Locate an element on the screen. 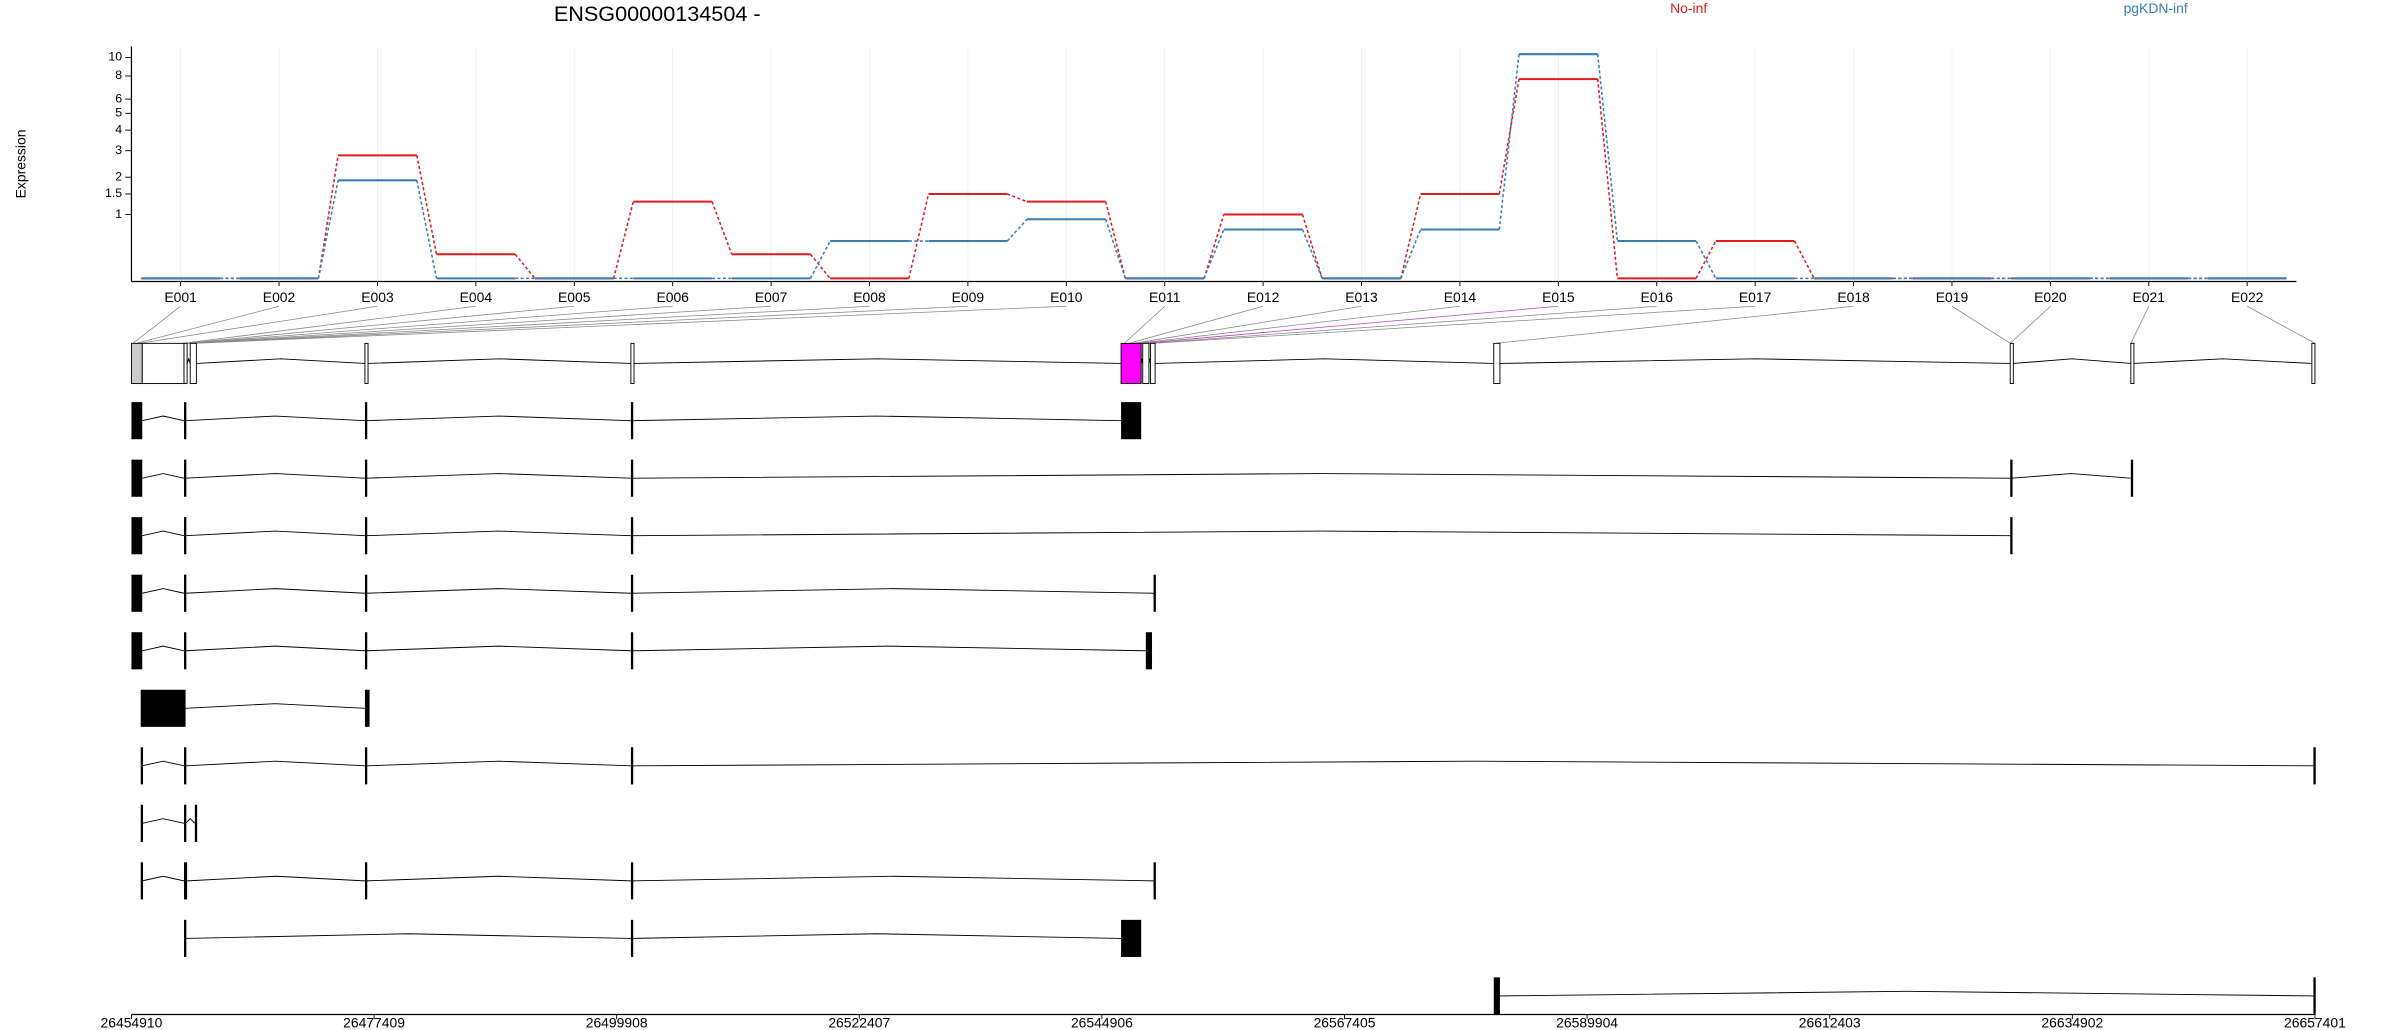  x-tick-label: E011 is located at coordinates (1165, 297).